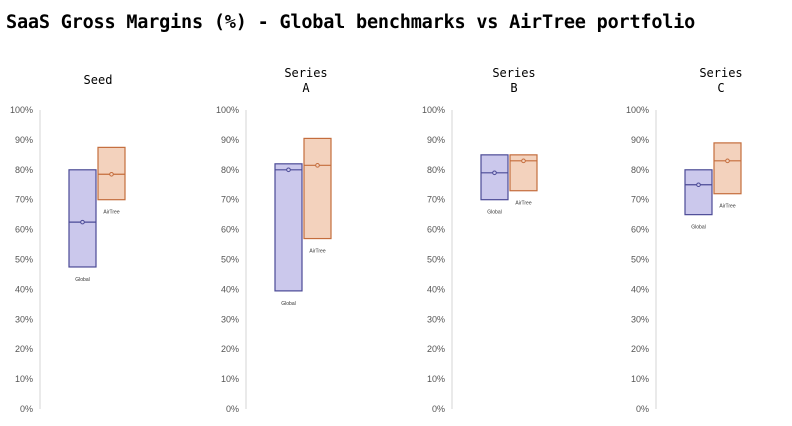 The width and height of the screenshot is (792, 426). I want to click on median-marker-1-airtree, so click(111, 174).